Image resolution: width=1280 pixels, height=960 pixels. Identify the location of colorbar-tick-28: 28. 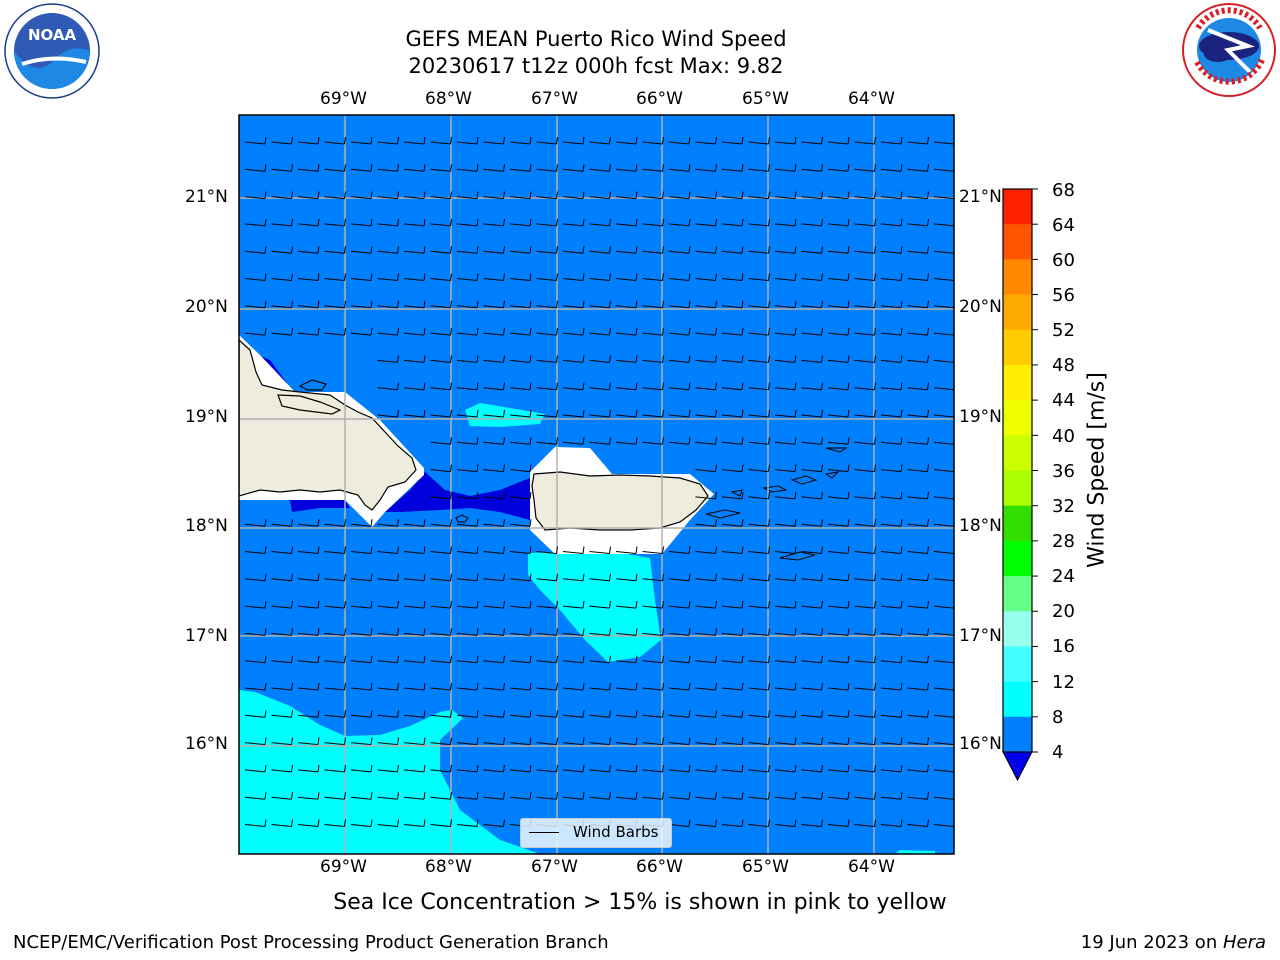
(1063, 541).